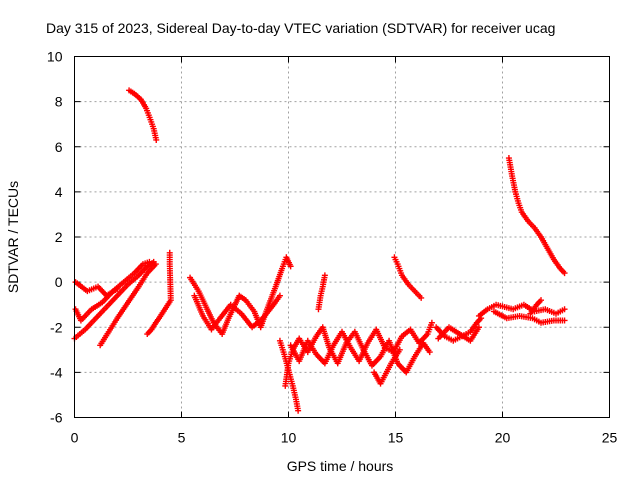 The height and width of the screenshot is (480, 640). What do you see at coordinates (55, 57) in the screenshot?
I see `y-tick-label: 10` at bounding box center [55, 57].